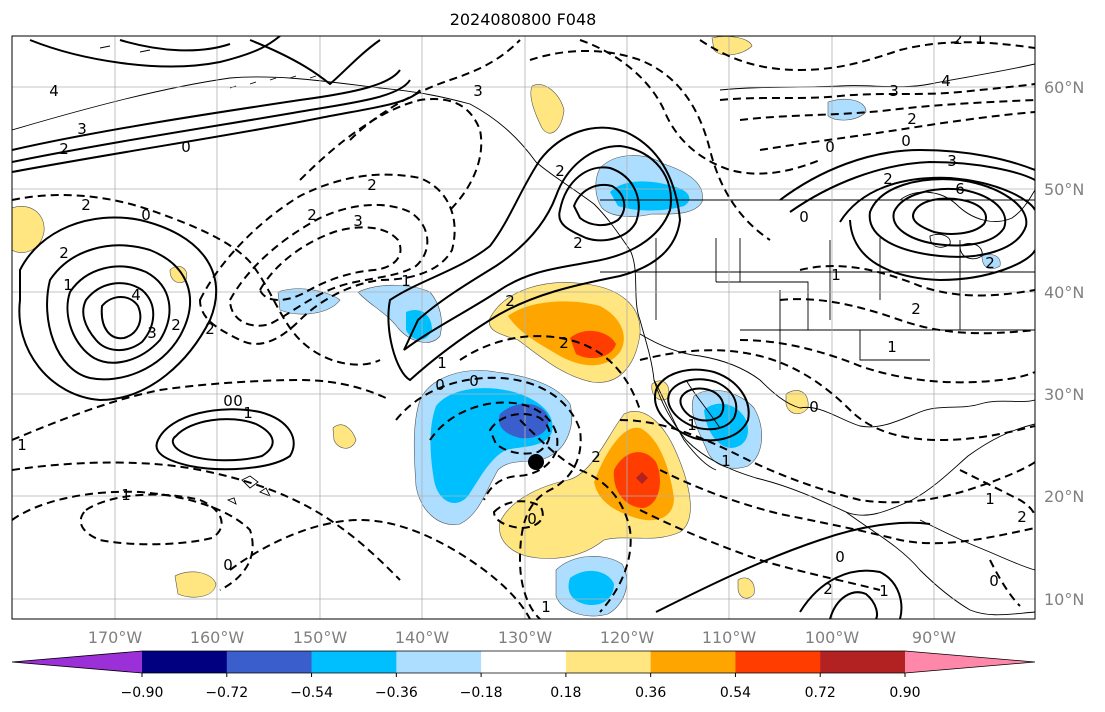 The width and height of the screenshot is (1105, 712). Describe the element at coordinates (934, 637) in the screenshot. I see `longitude-label: 90°W` at that location.